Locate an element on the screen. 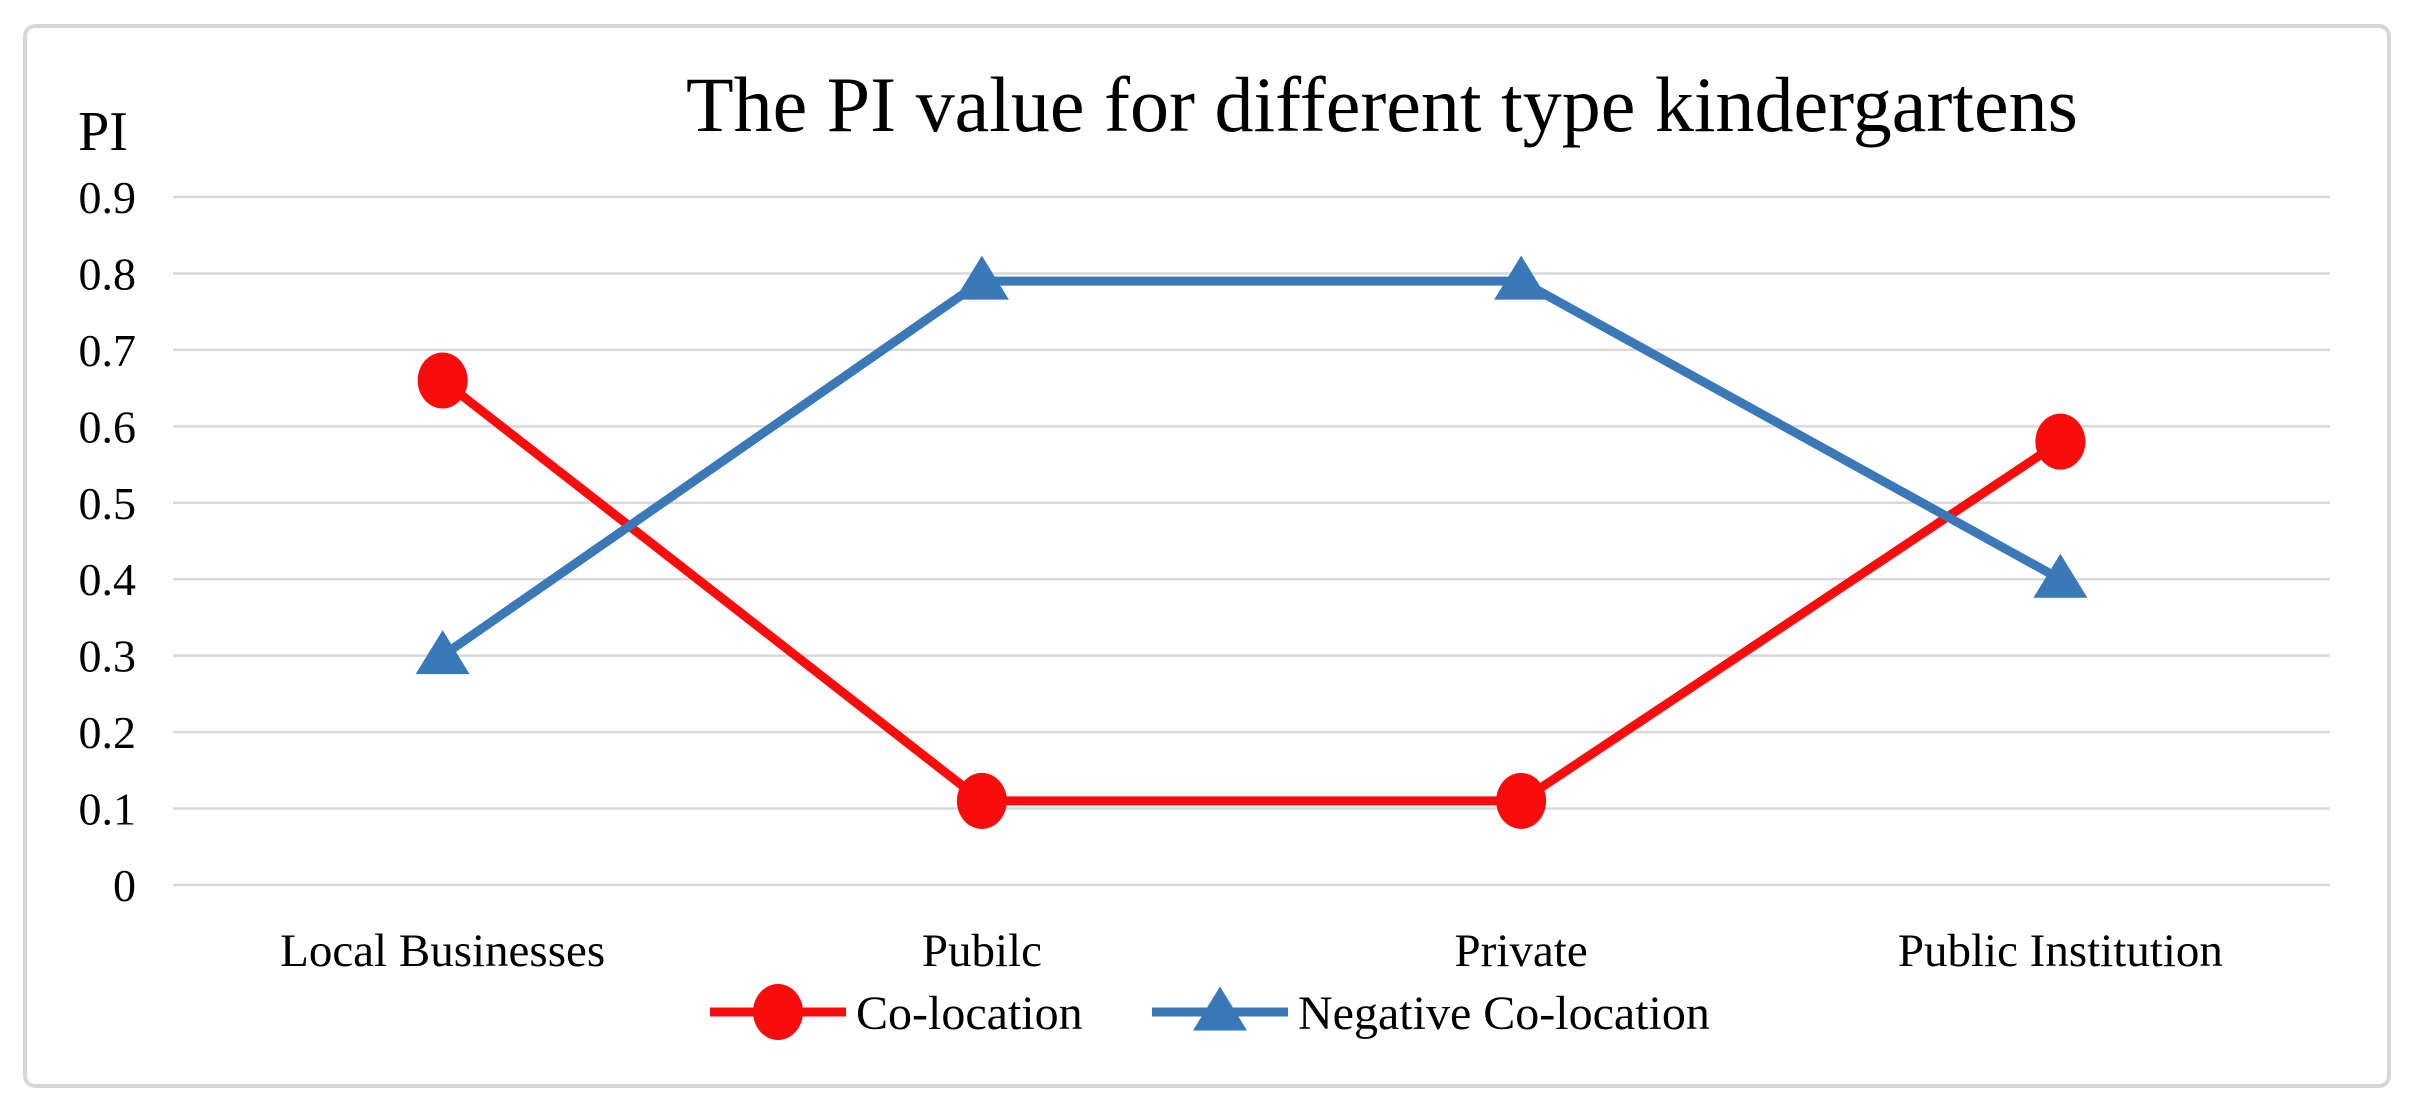 The height and width of the screenshot is (1107, 2413). y-tick-label: 0.8 is located at coordinates (108, 273).